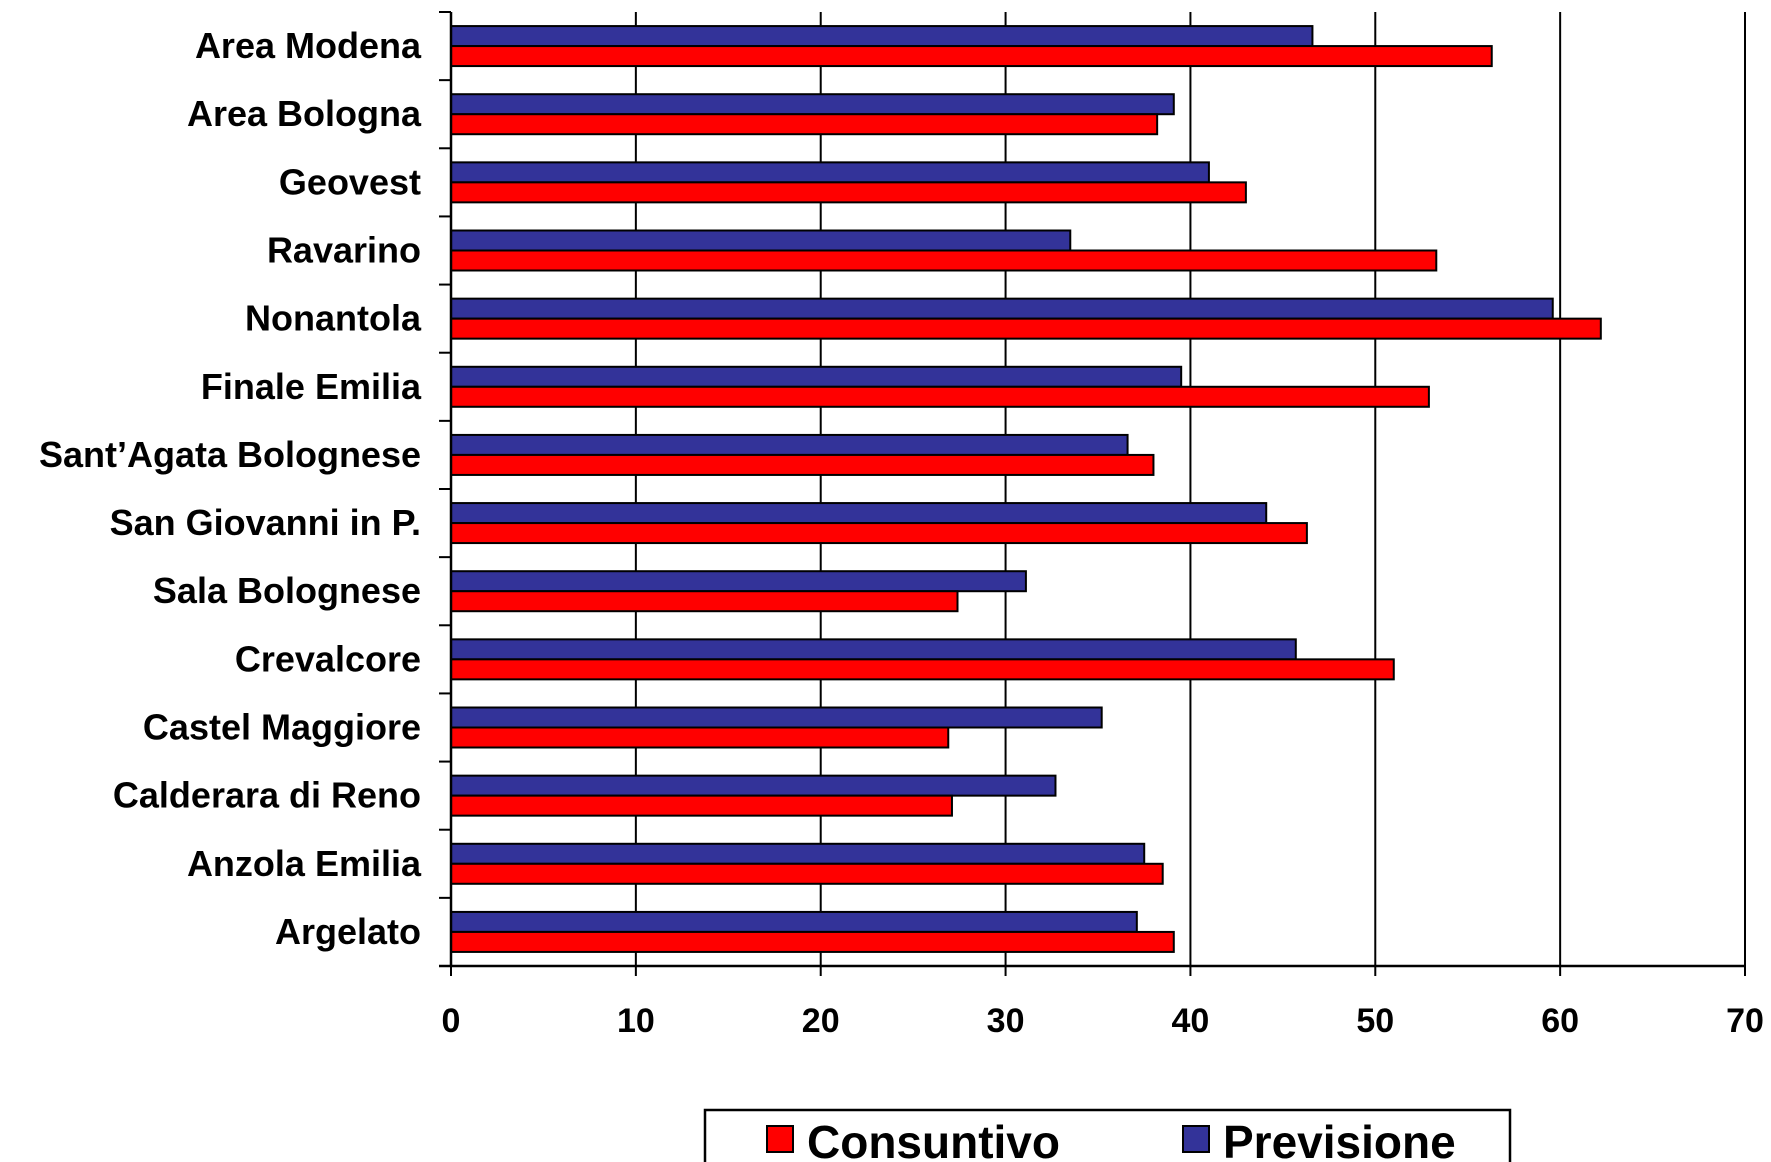  Describe the element at coordinates (308, 45) in the screenshot. I see `category-label: Area Modena` at that location.